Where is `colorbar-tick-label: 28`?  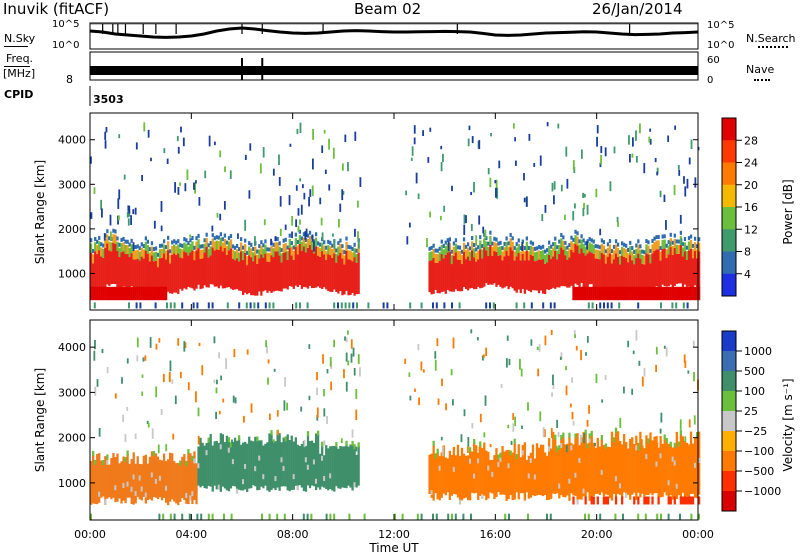 colorbar-tick-label: 28 is located at coordinates (751, 140).